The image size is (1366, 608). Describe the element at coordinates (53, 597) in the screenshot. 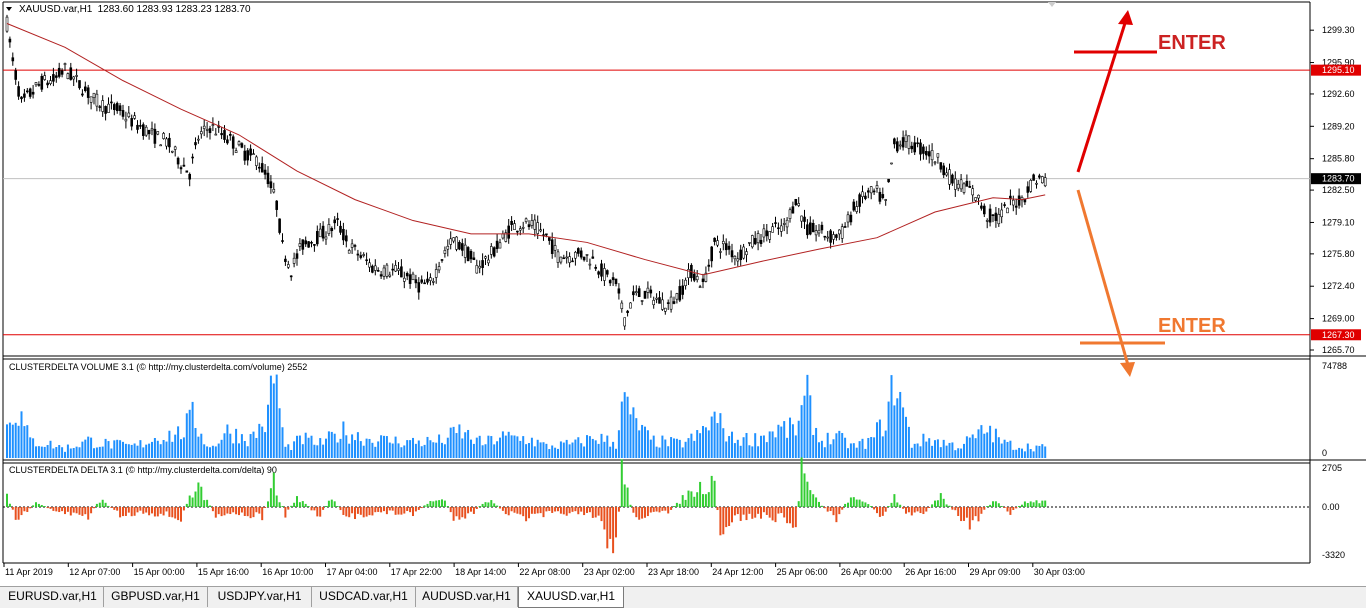

I see `tab-eurusd: EURUSD.var,H1` at that location.